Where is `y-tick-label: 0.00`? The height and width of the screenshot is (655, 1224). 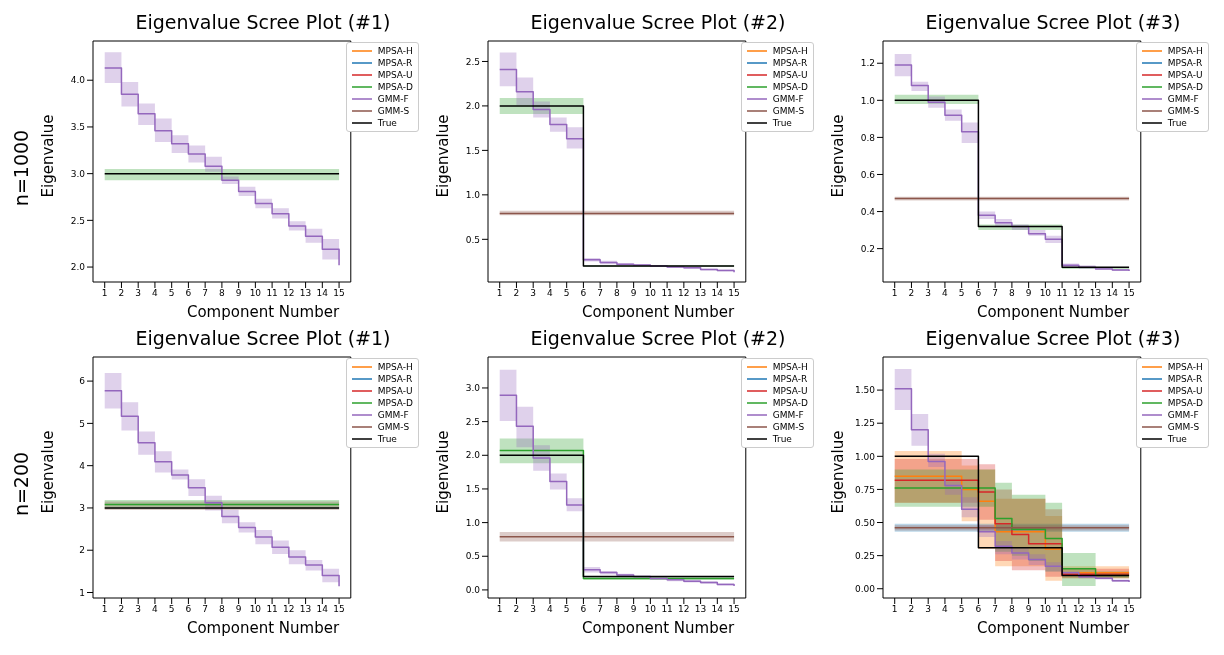
y-tick-label: 0.00 is located at coordinates (865, 588).